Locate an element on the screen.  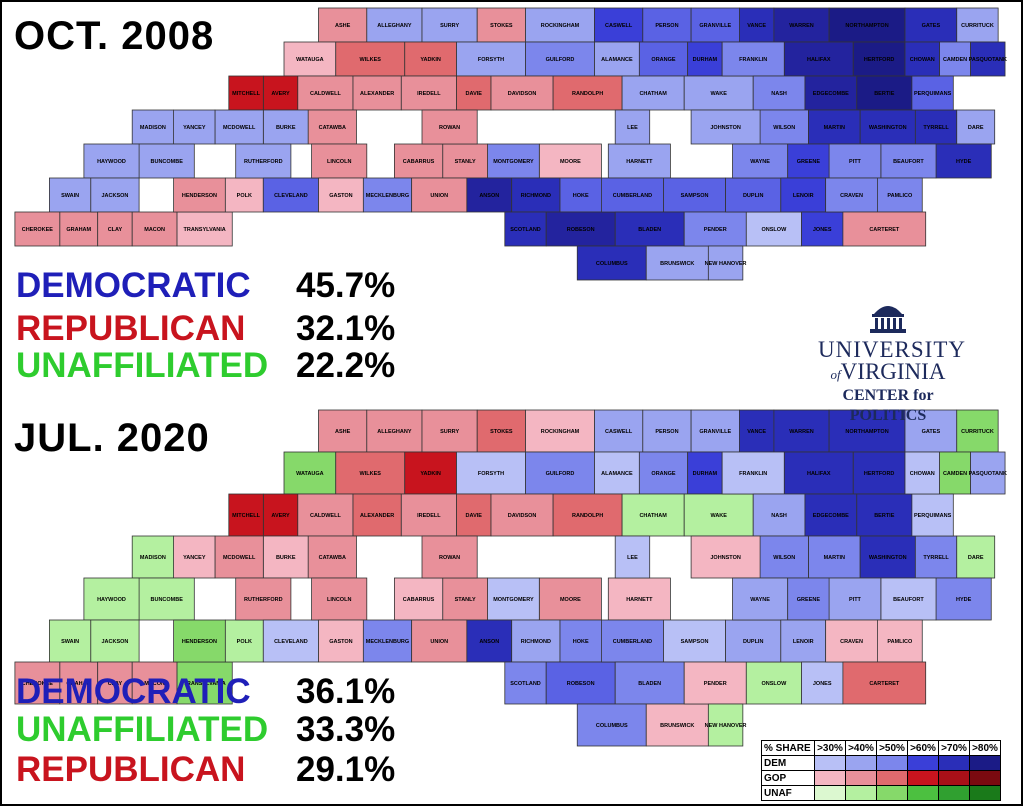
legend-header: % SHARE is located at coordinates (788, 748).